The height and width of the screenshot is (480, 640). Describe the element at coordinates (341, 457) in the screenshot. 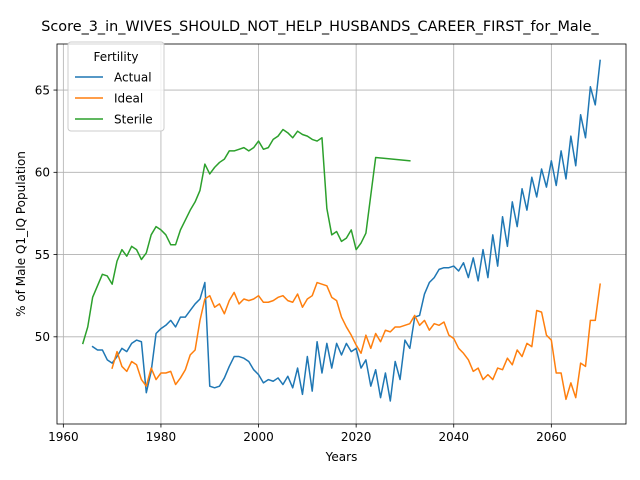

I see `x-axis-label: Years` at that location.